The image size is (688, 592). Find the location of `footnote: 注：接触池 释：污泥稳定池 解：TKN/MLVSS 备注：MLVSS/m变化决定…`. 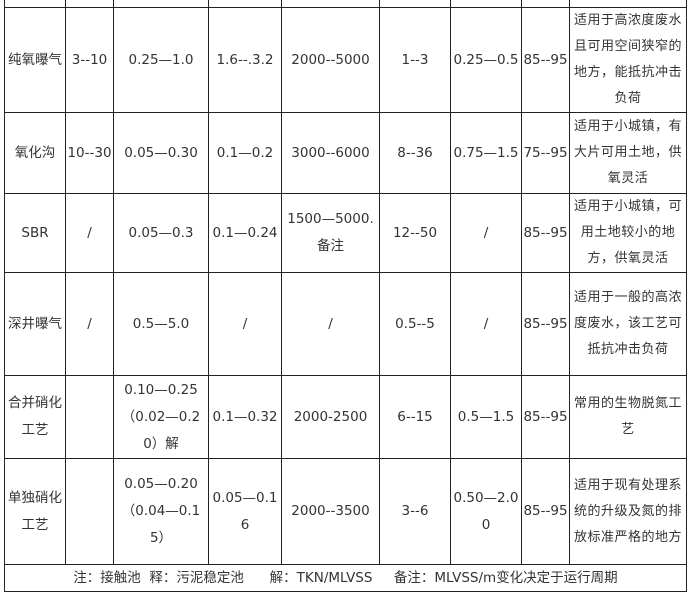

footnote: 注：接触池 释：污泥稳定池 解：TKN/MLVSS 备注：MLVSS/m变化决定… is located at coordinates (345, 578).